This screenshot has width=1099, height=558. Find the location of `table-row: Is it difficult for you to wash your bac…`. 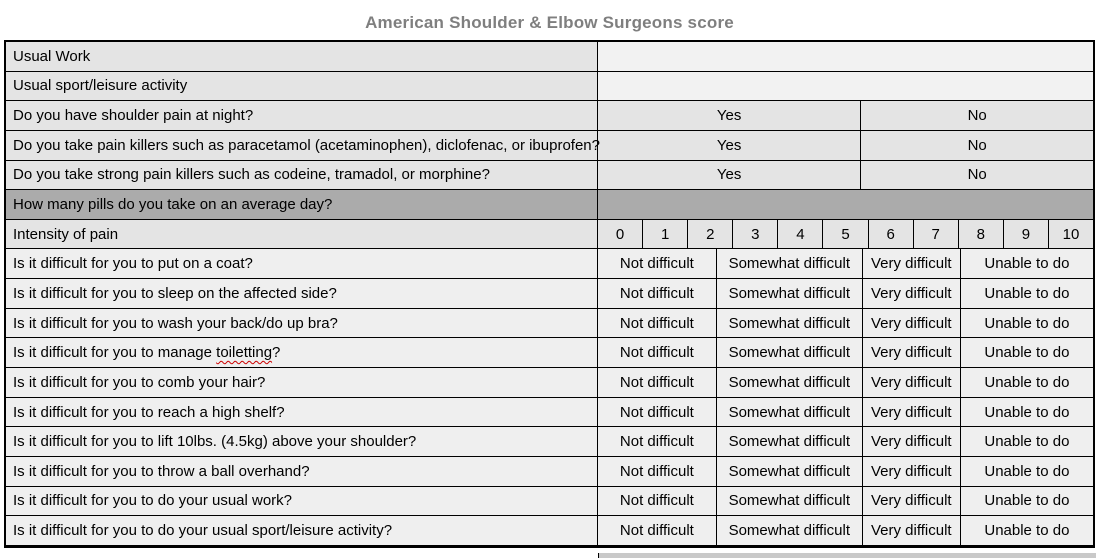

table-row: Is it difficult for you to wash your bac… is located at coordinates (549, 322).